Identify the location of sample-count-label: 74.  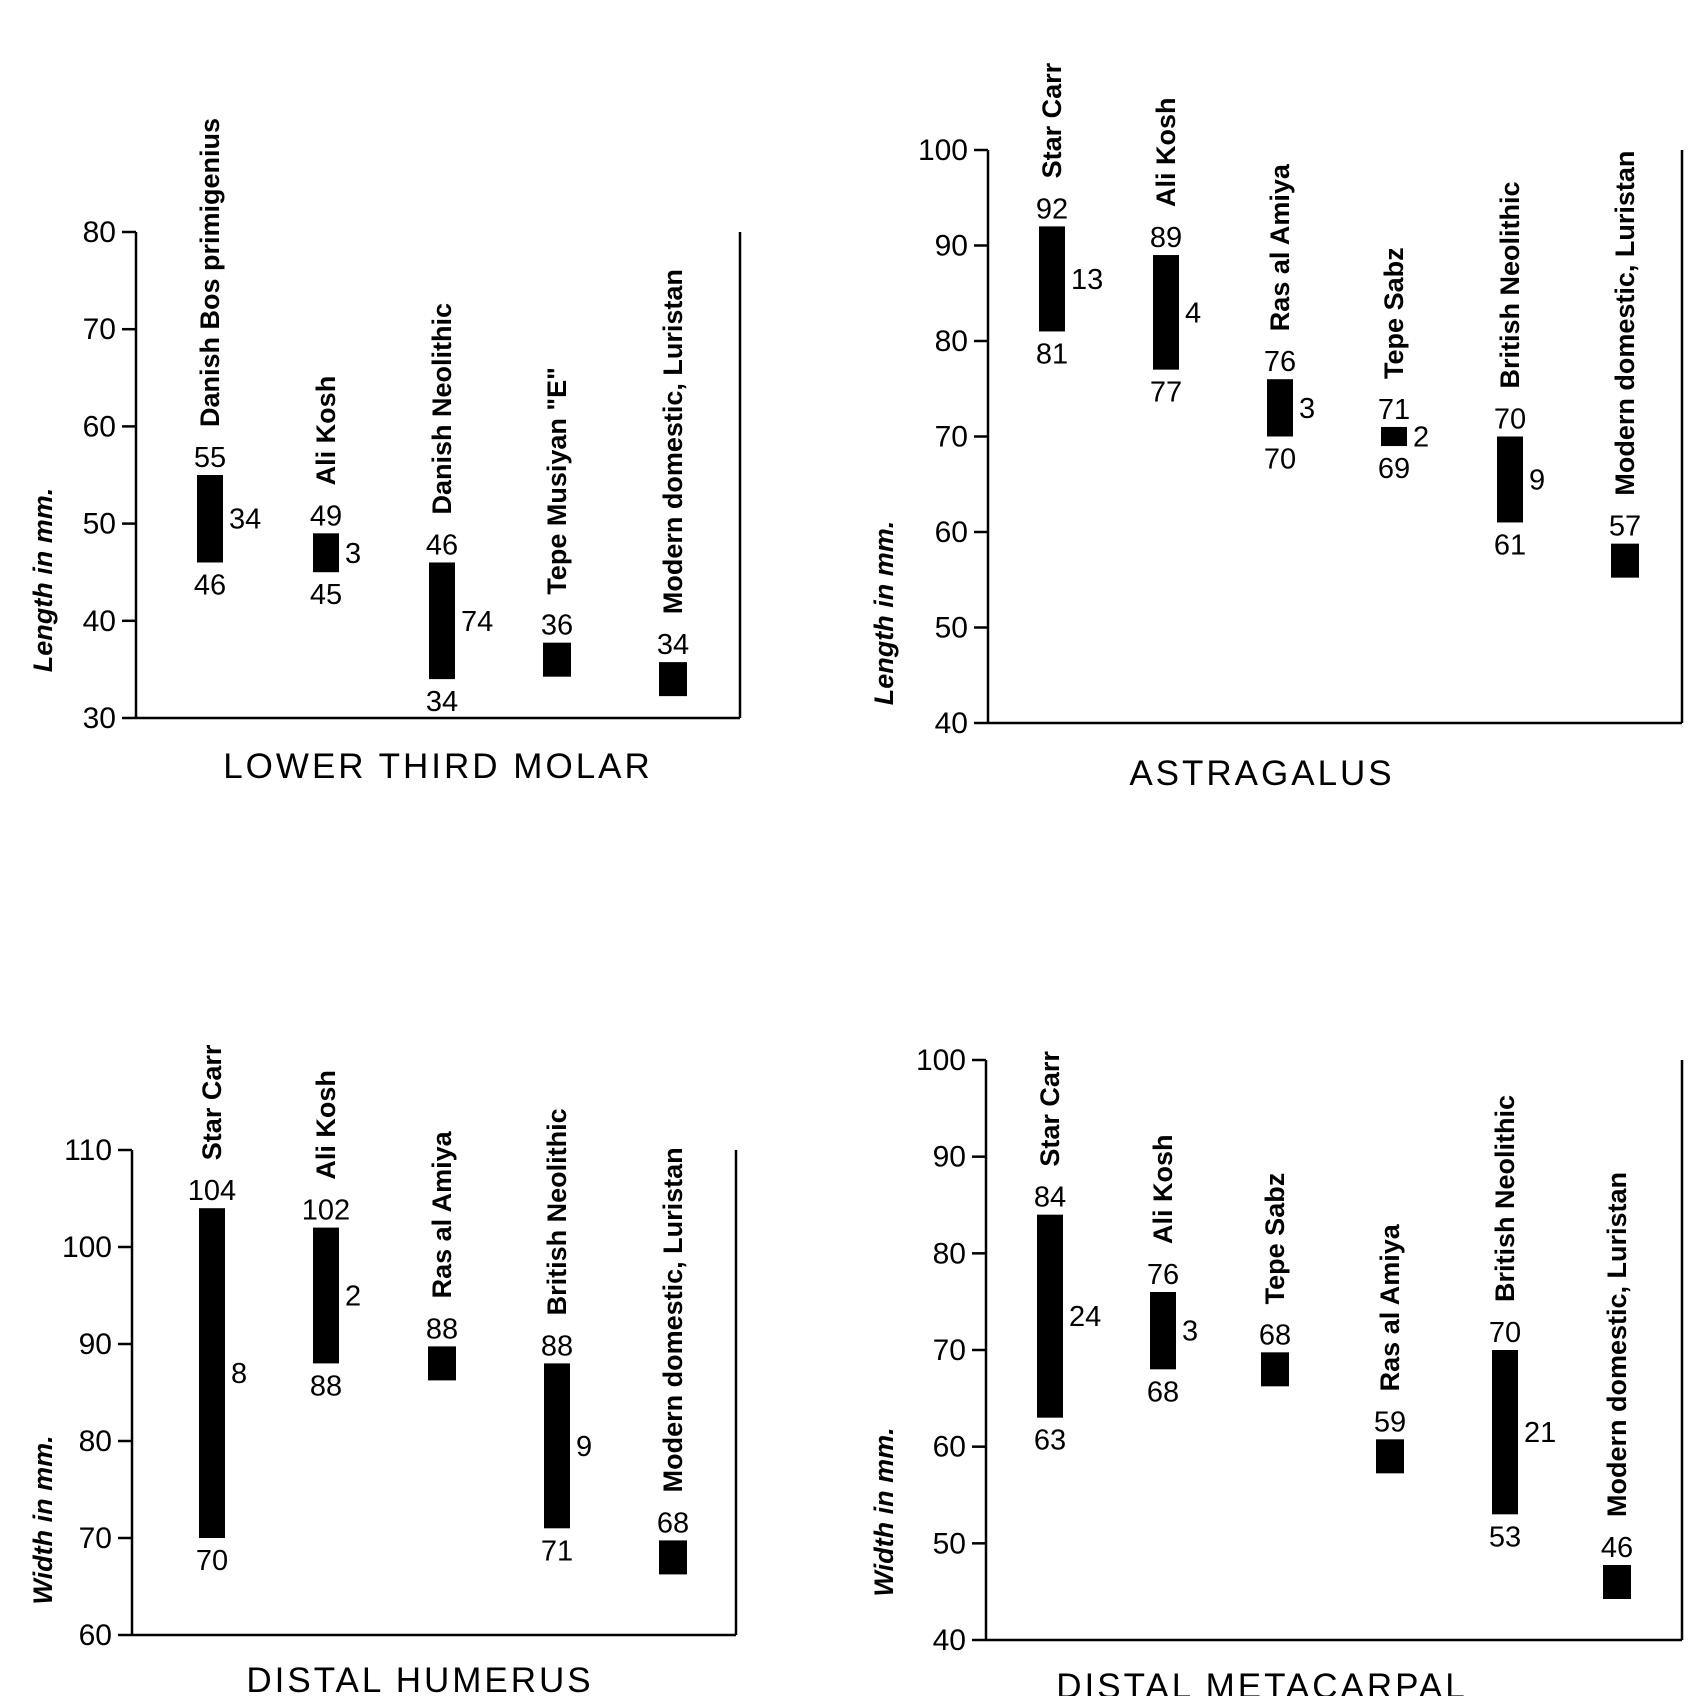
(477, 622).